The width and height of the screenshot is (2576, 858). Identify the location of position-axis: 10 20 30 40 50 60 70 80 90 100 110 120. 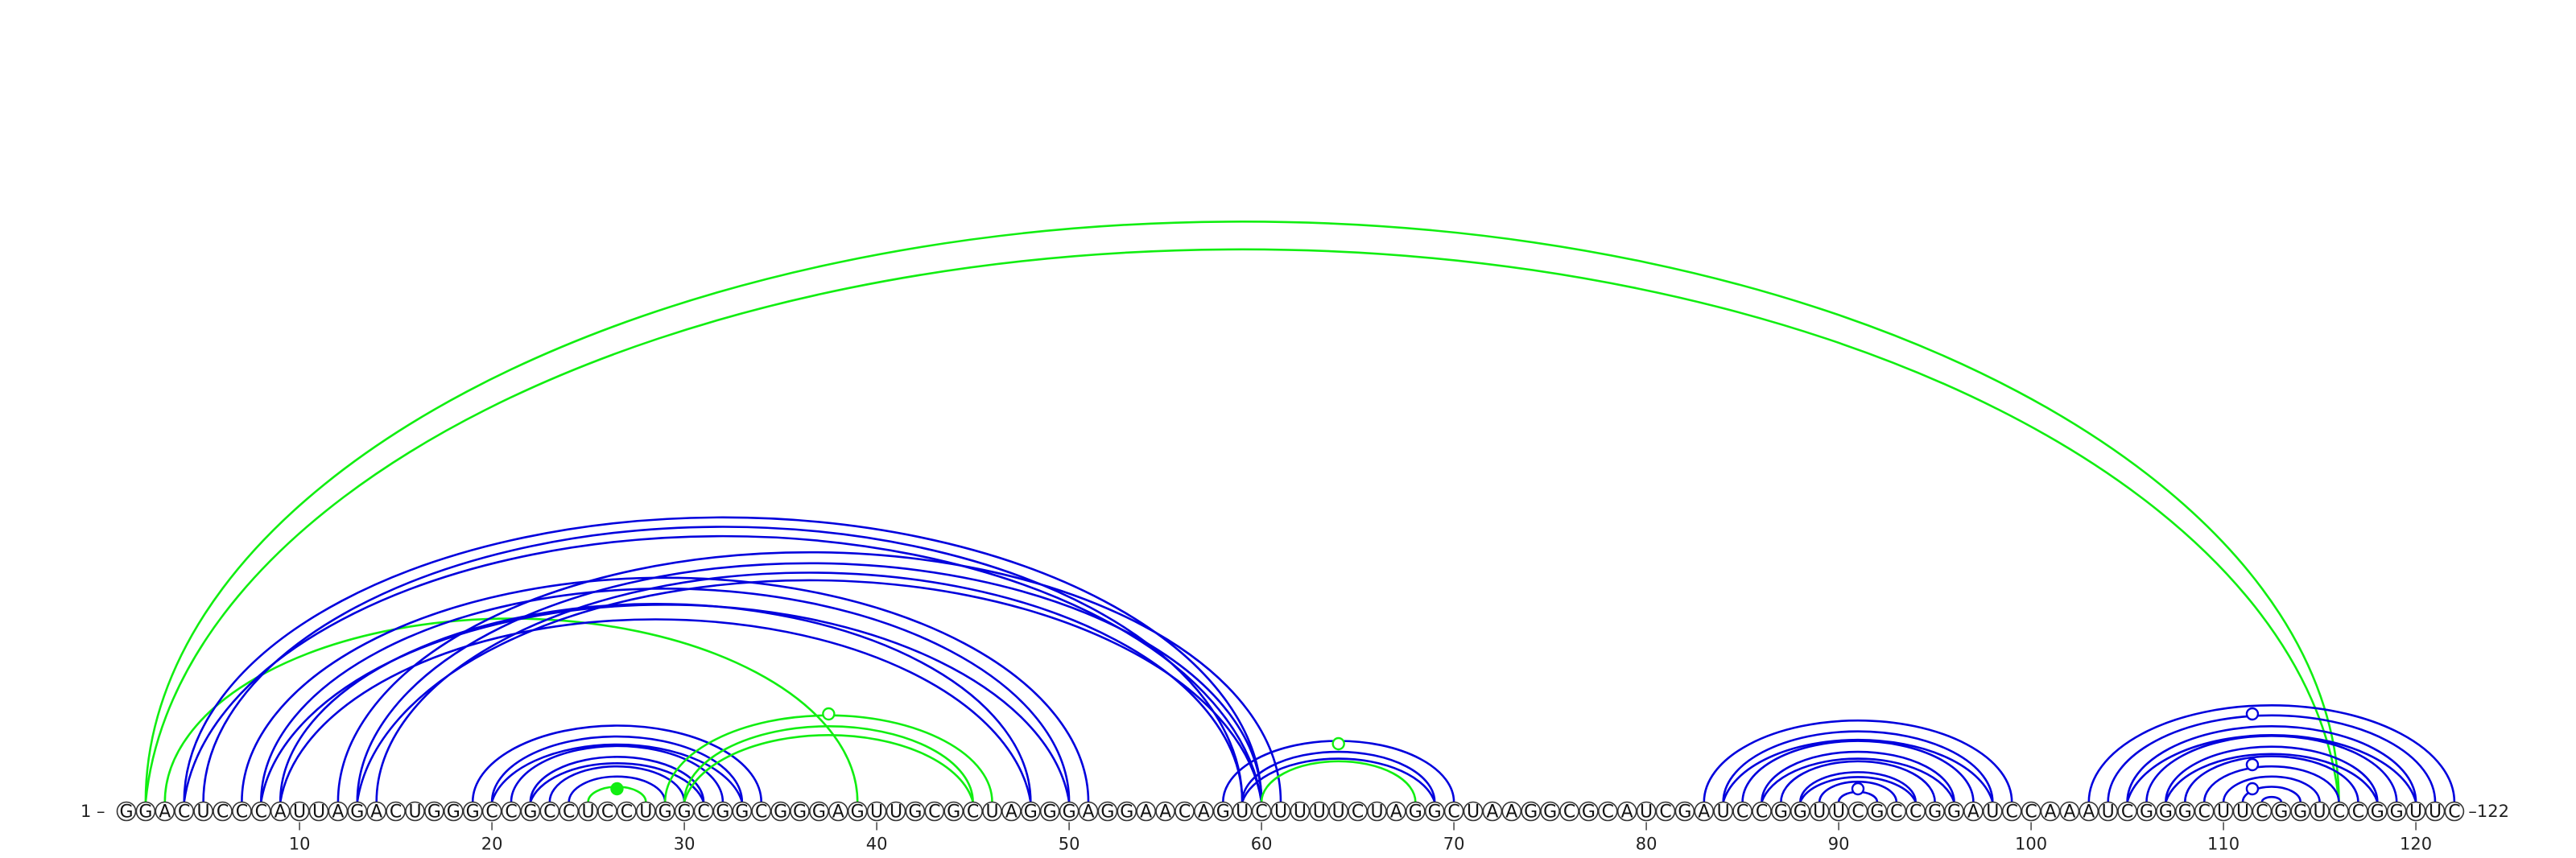
(1360, 838).